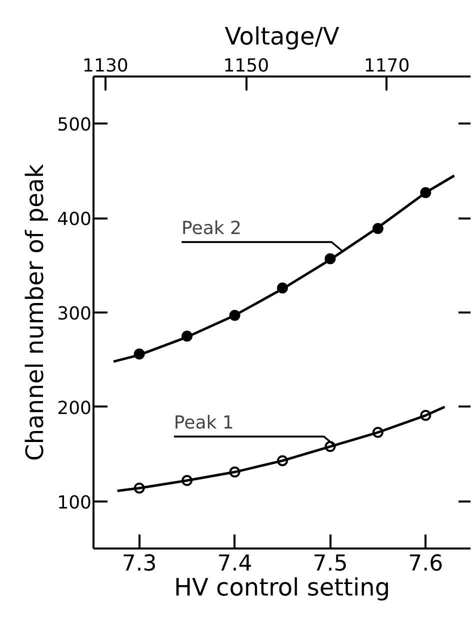 Image resolution: width=471 pixels, height=629 pixels. I want to click on y-tick-label: 500, so click(74, 125).